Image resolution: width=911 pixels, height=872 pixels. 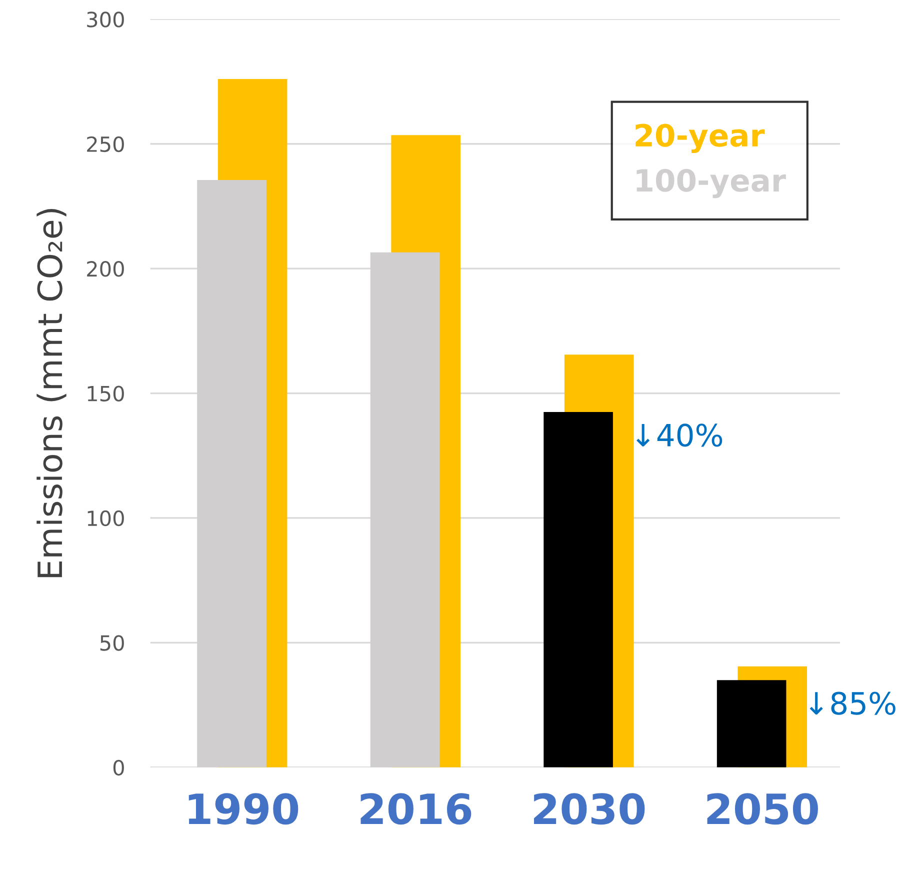 I want to click on y-tick-label: 250, so click(x=105, y=144).